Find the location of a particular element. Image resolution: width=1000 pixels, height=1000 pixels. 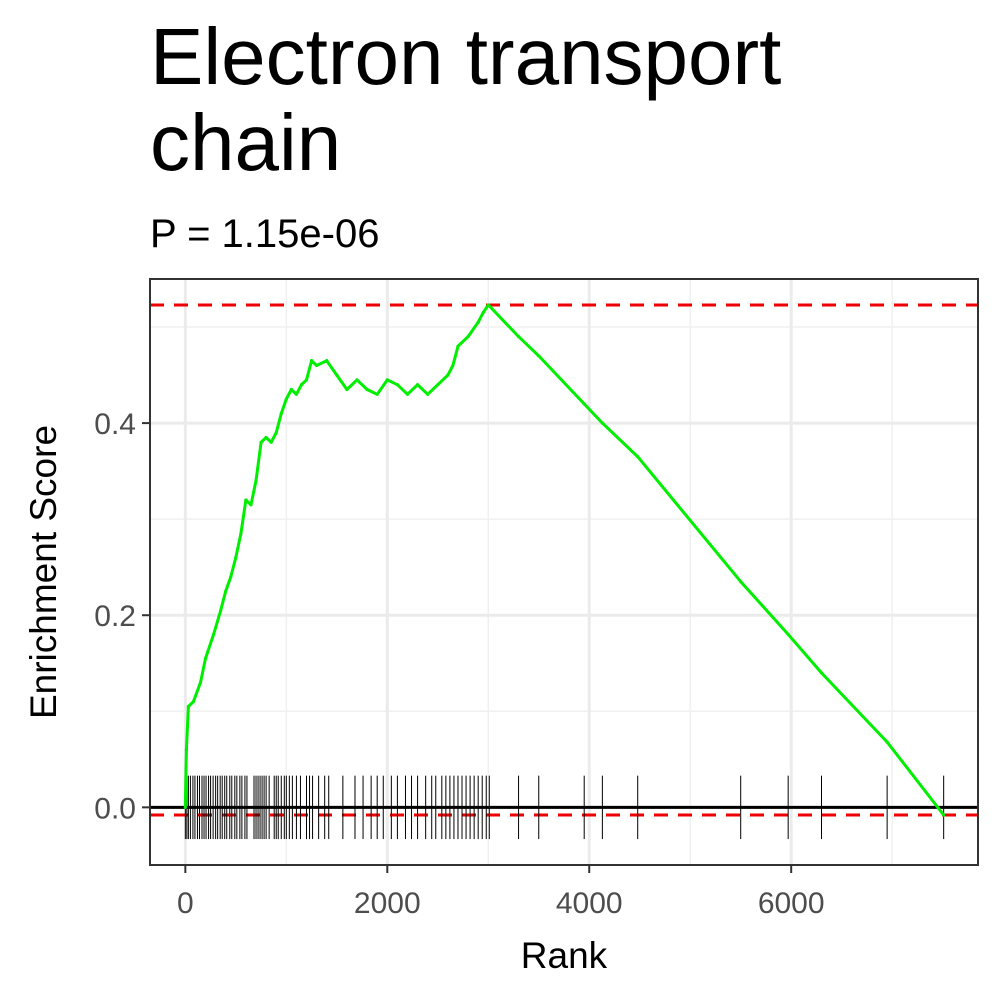

x-tick-label: 0 is located at coordinates (185, 903).